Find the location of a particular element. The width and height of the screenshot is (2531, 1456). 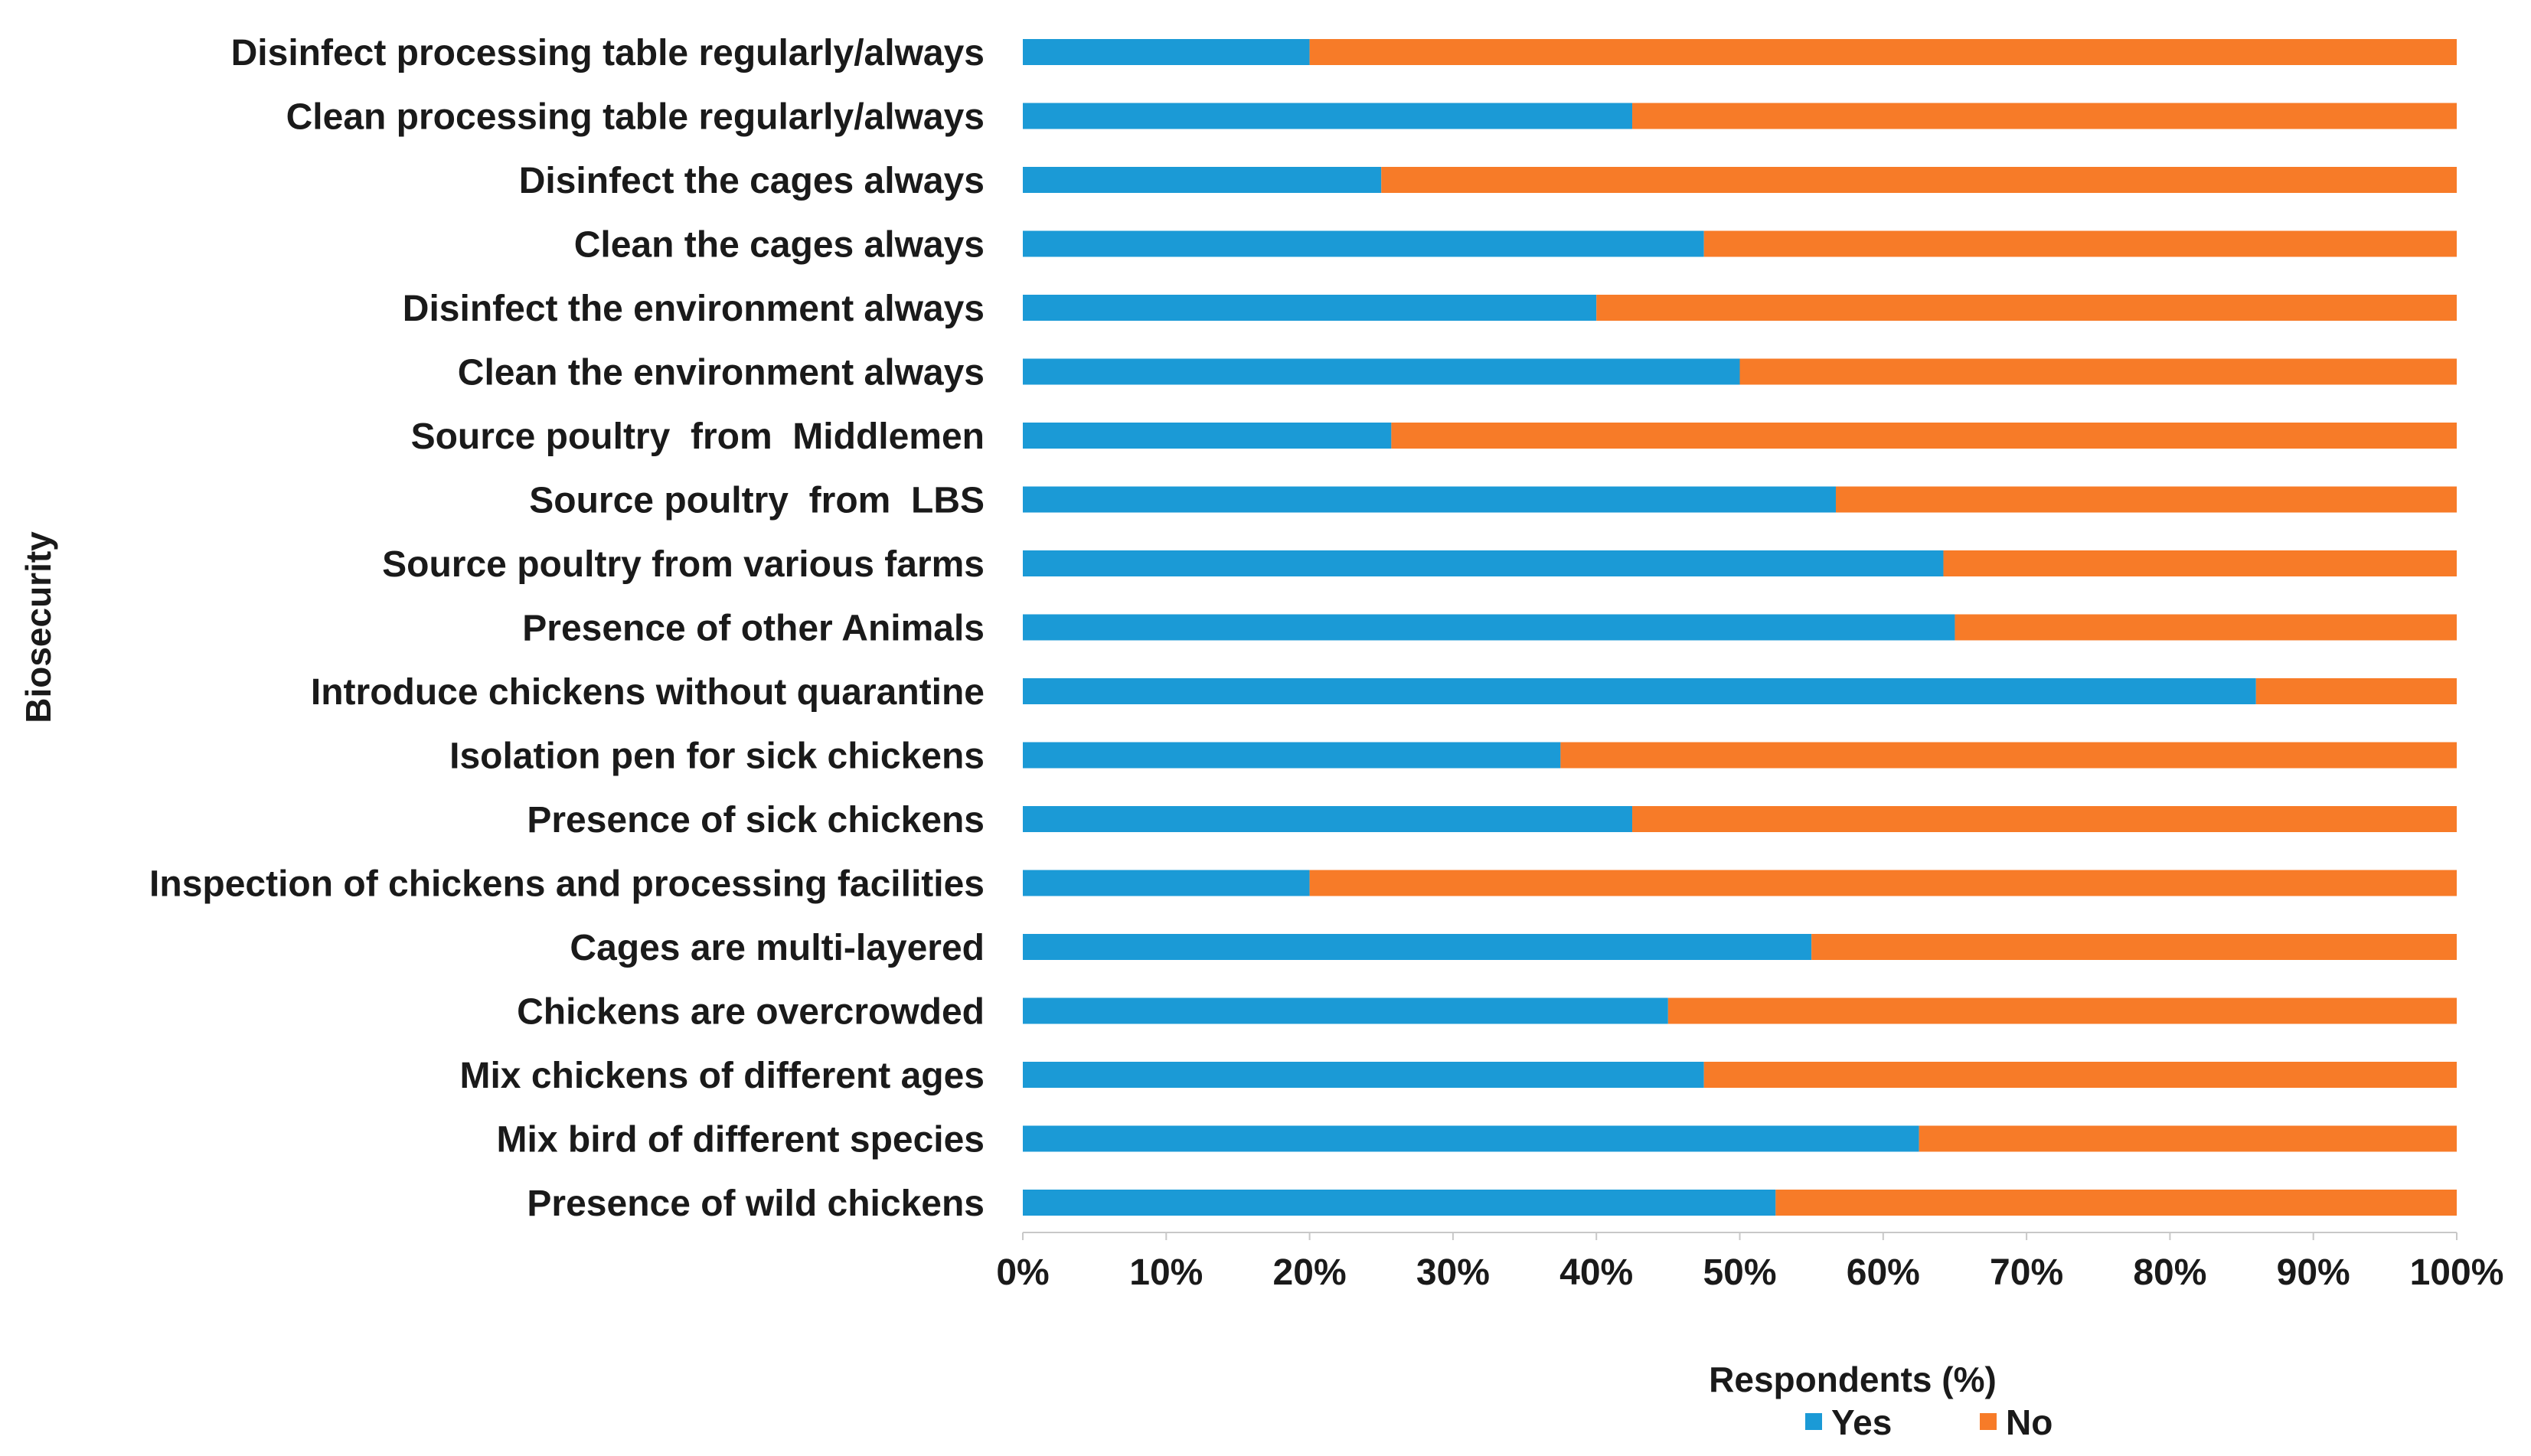

category-label: Isolation pen for sick chickens is located at coordinates (717, 757).